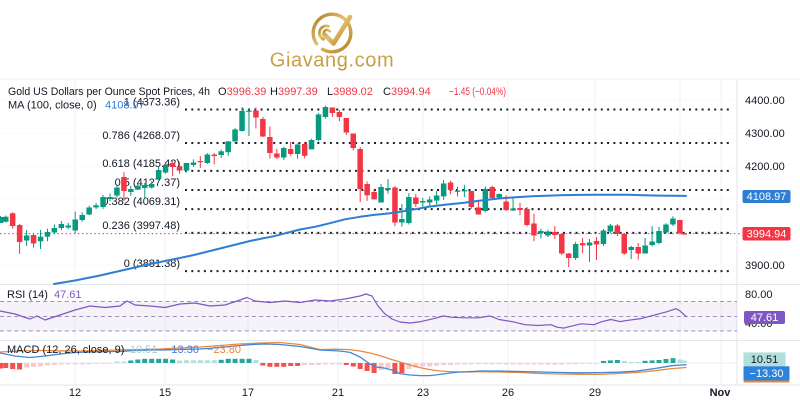  Describe the element at coordinates (294, 92) in the screenshot. I see `svg-text: H3997.39` at that location.